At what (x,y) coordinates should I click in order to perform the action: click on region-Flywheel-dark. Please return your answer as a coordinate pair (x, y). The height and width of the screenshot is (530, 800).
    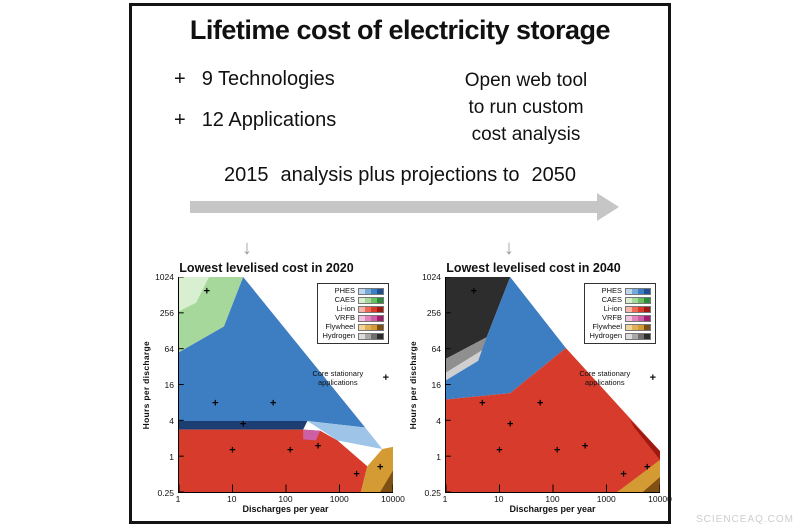
    Looking at the image, I should click on (386, 481).